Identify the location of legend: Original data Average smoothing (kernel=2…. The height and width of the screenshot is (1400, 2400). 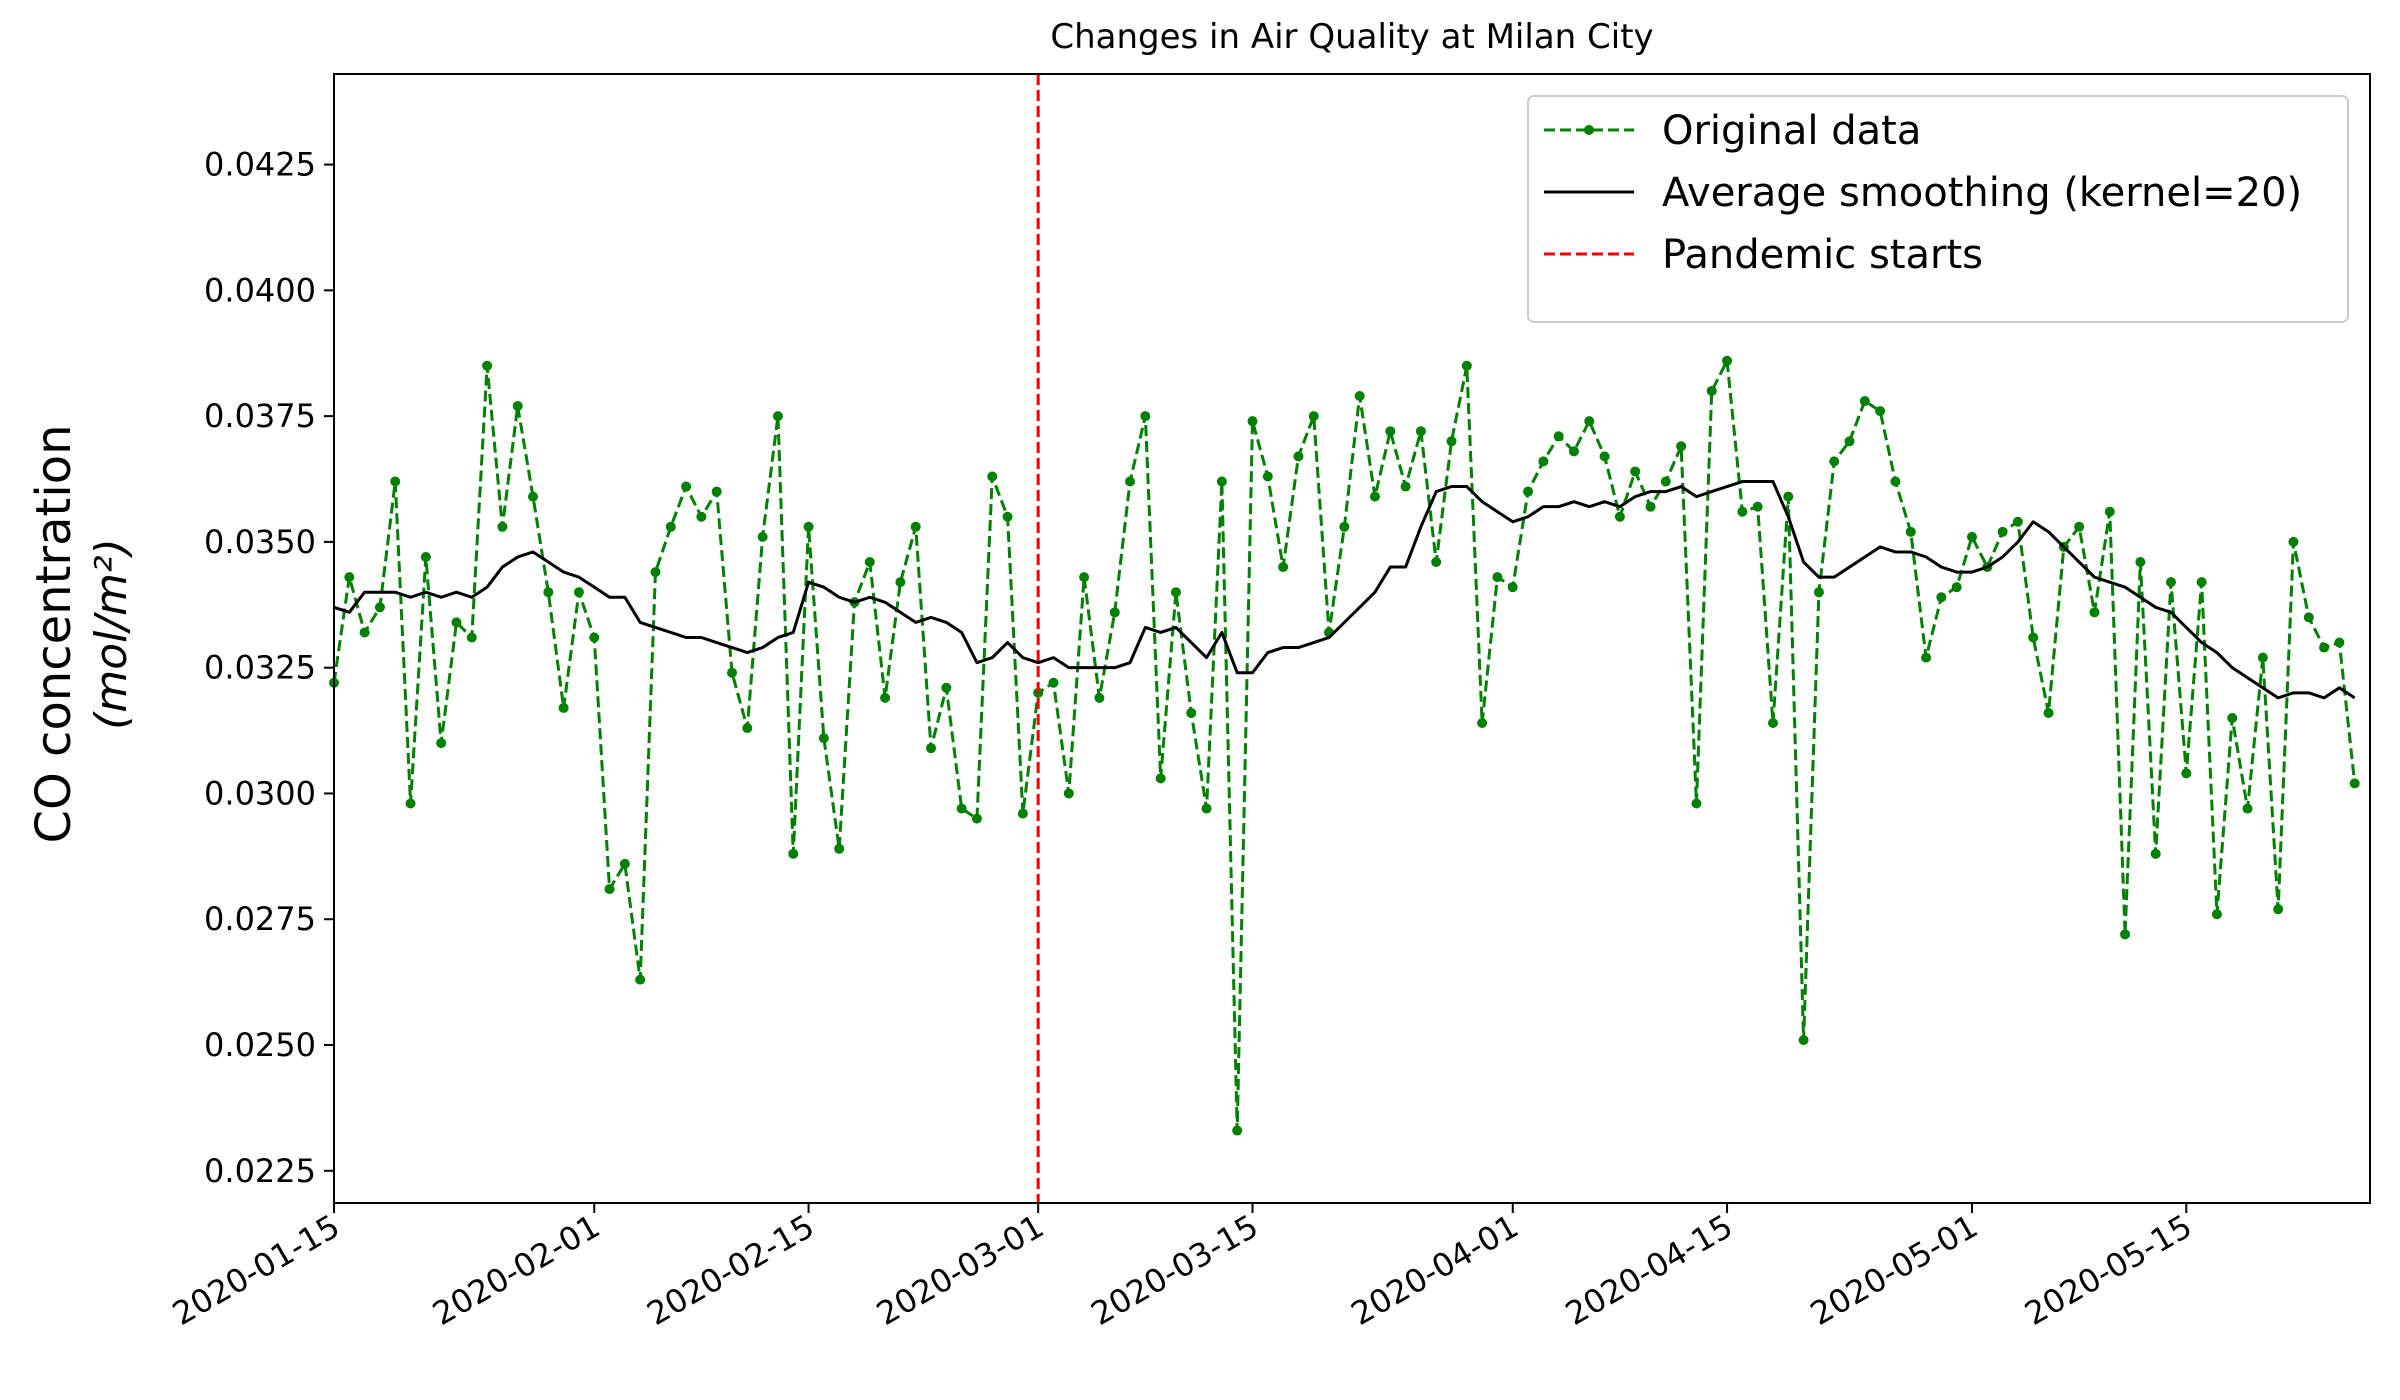
(1938, 209).